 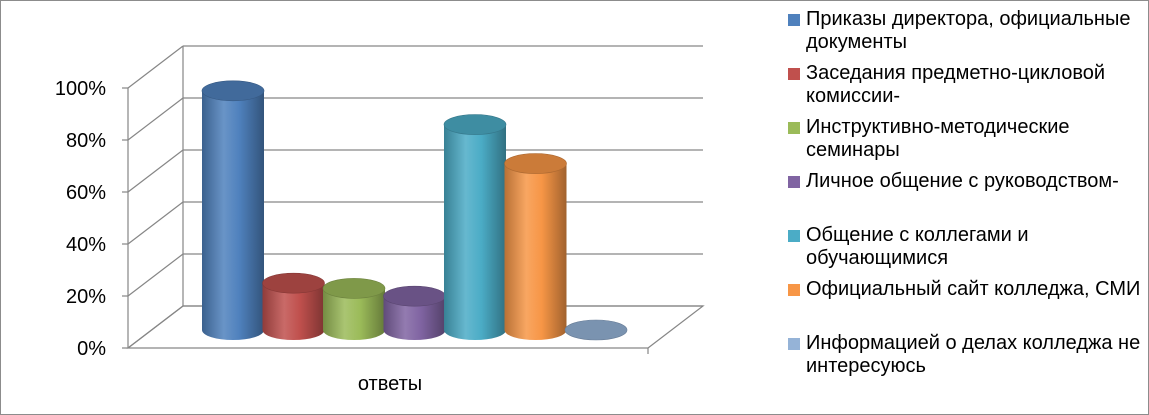 I want to click on y-axis-ticks: 0% 20% 40% 60% 80% 100%, so click(x=80, y=219).